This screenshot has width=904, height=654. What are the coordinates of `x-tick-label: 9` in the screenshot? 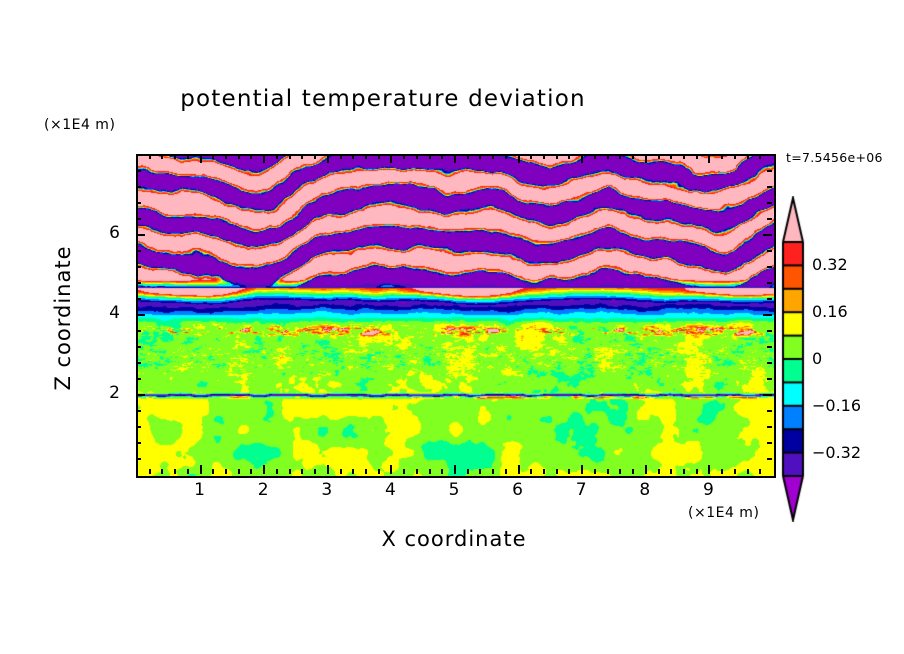 It's located at (708, 490).